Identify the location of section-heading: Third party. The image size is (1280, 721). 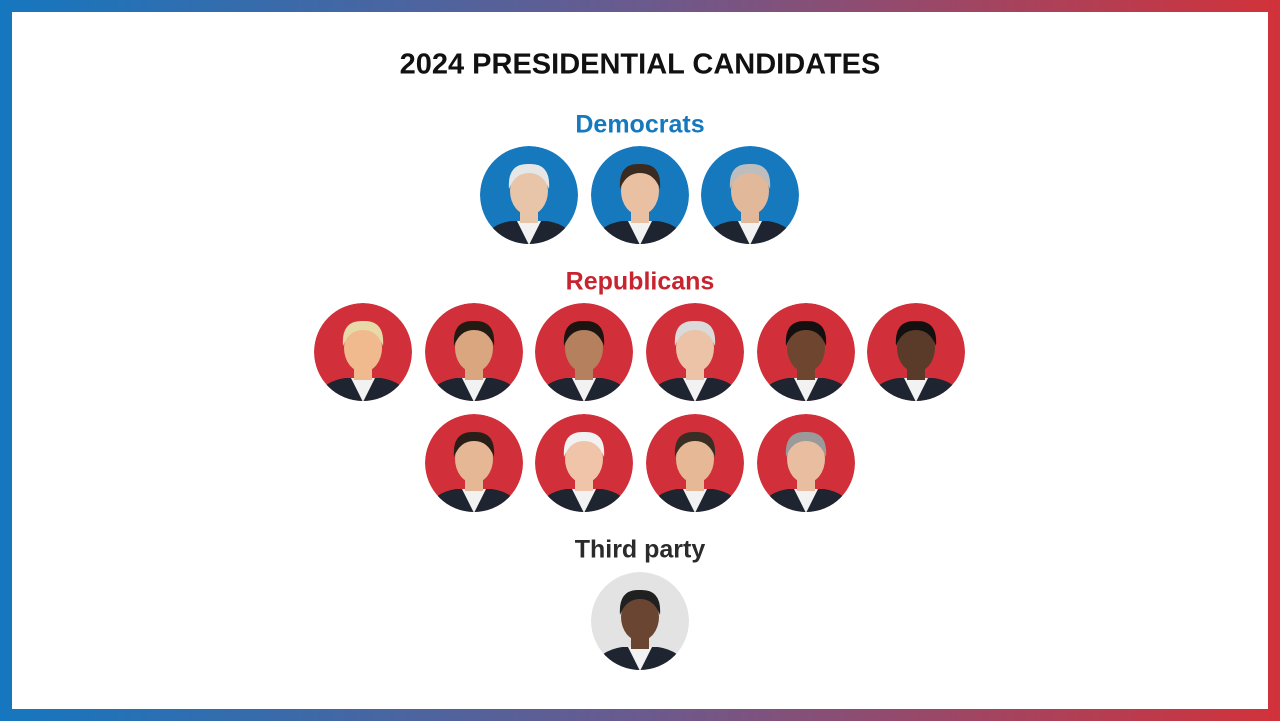
(640, 550).